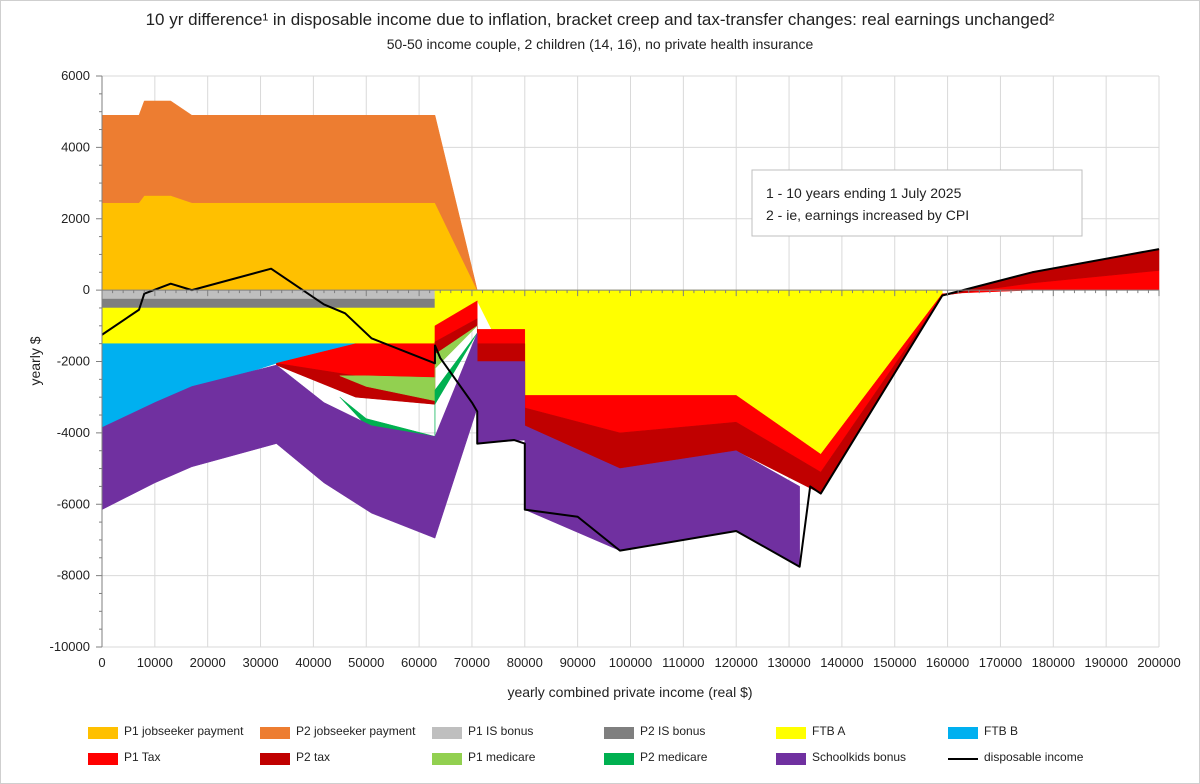 The image size is (1200, 784). Describe the element at coordinates (142, 757) in the screenshot. I see `legend-label: P1 Tax` at that location.